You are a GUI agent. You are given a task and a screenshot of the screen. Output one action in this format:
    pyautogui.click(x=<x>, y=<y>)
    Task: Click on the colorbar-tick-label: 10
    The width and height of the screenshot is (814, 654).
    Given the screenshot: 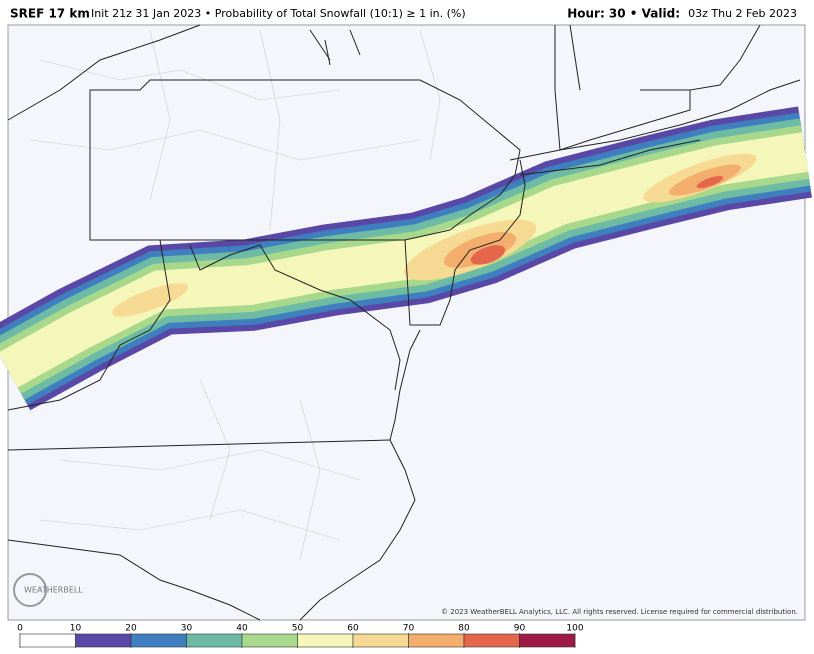 What is the action you would take?
    pyautogui.click(x=76, y=629)
    